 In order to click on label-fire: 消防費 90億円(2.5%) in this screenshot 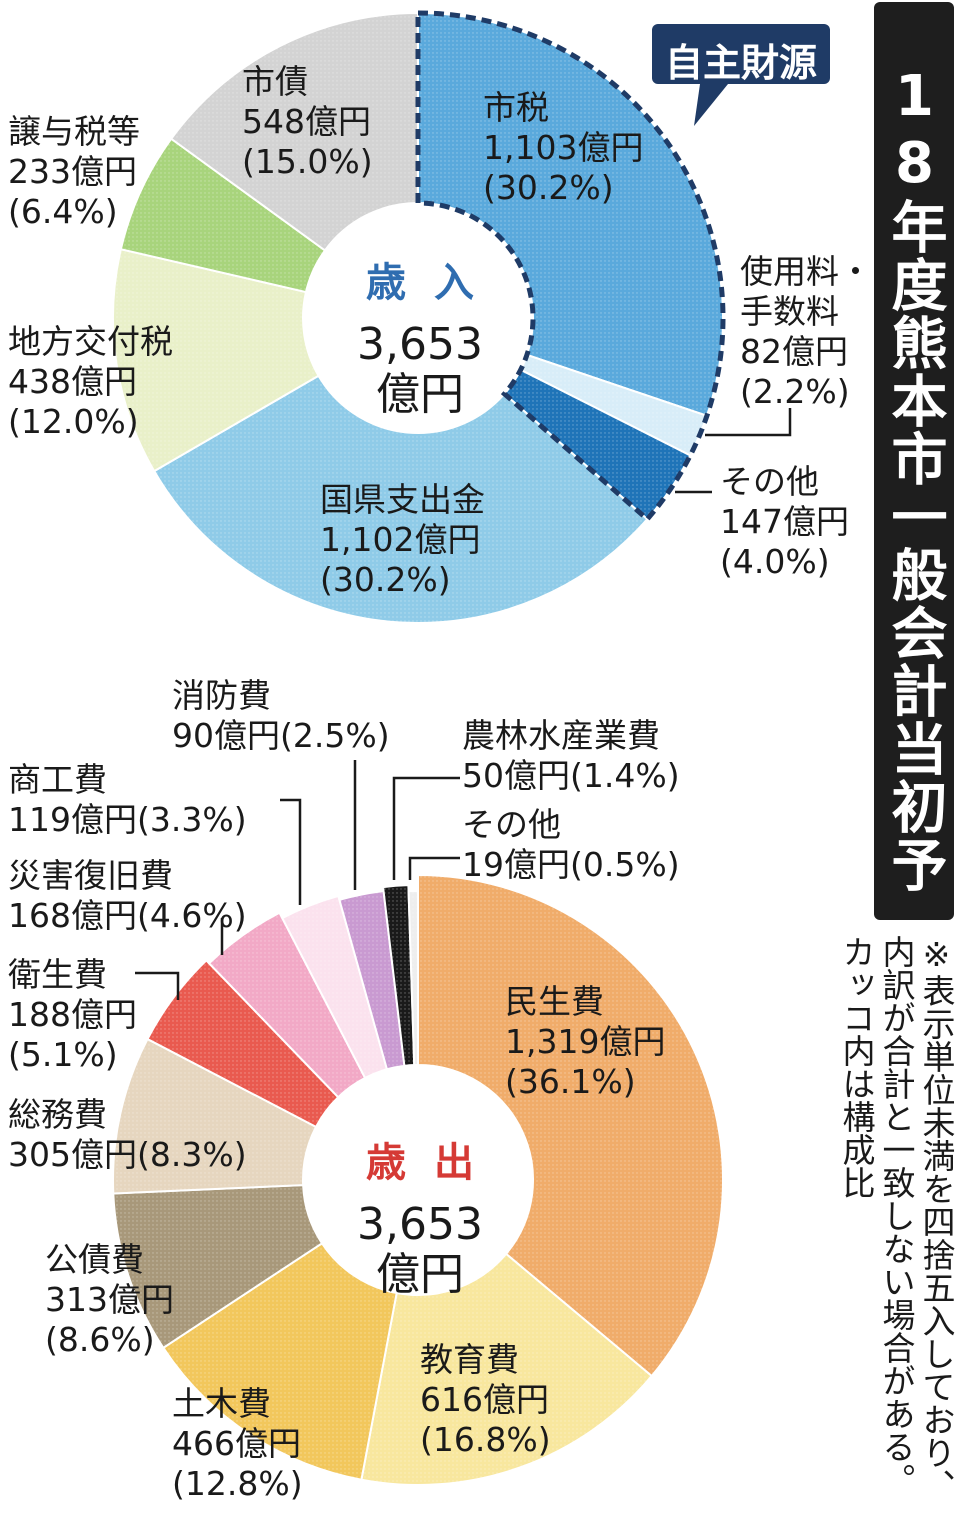, I will do `click(281, 716)`.